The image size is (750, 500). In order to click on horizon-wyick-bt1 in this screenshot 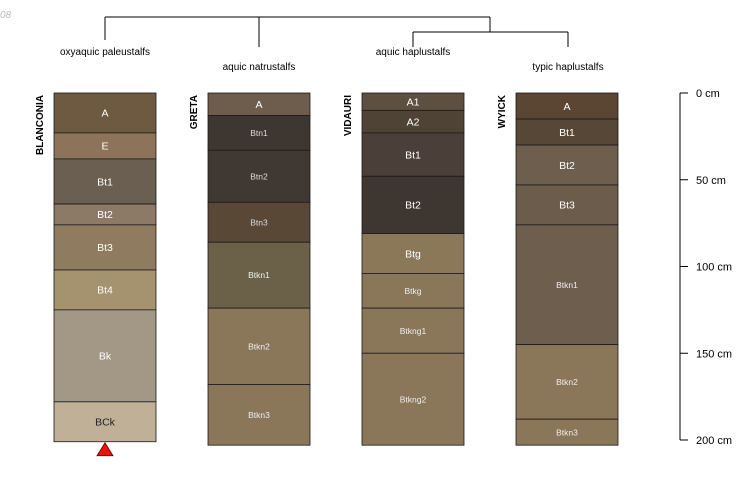, I will do `click(567, 132)`.